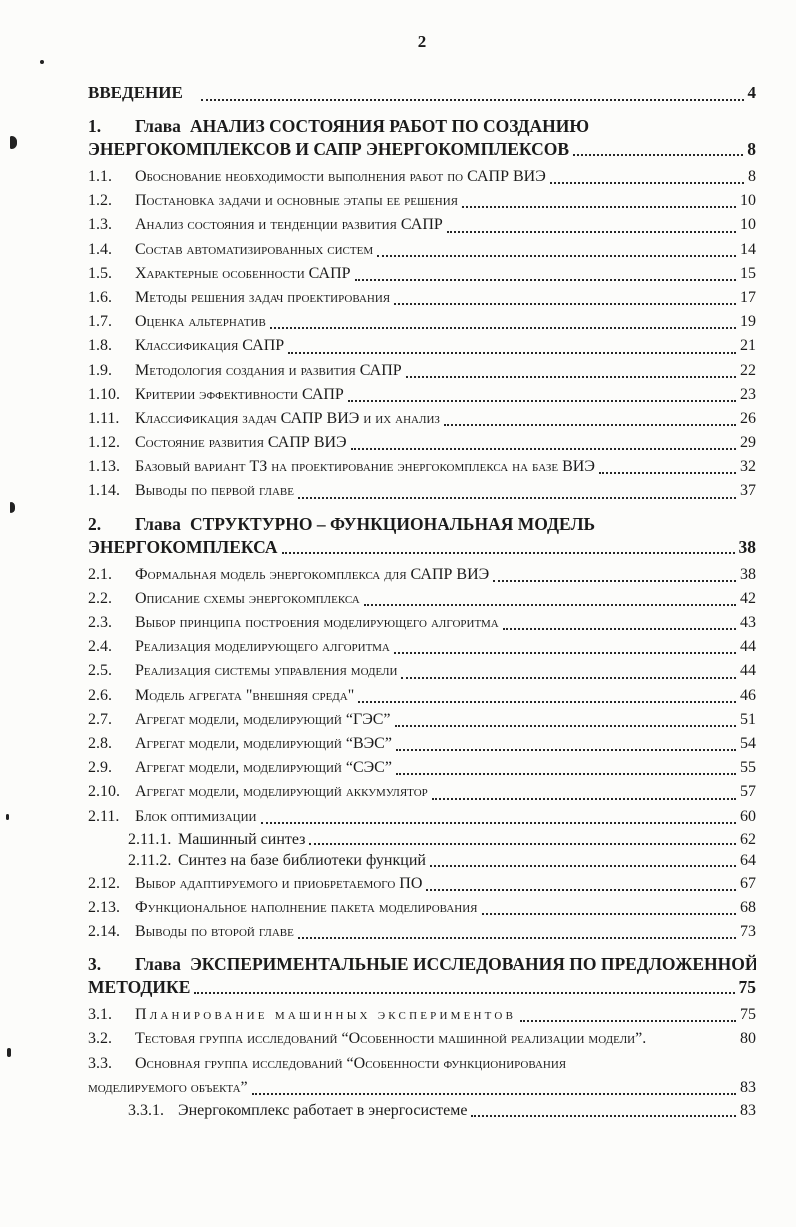 Image resolution: width=796 pixels, height=1227 pixels. I want to click on toc-item: 1.7. Оценка альтернатив 19, so click(422, 322).